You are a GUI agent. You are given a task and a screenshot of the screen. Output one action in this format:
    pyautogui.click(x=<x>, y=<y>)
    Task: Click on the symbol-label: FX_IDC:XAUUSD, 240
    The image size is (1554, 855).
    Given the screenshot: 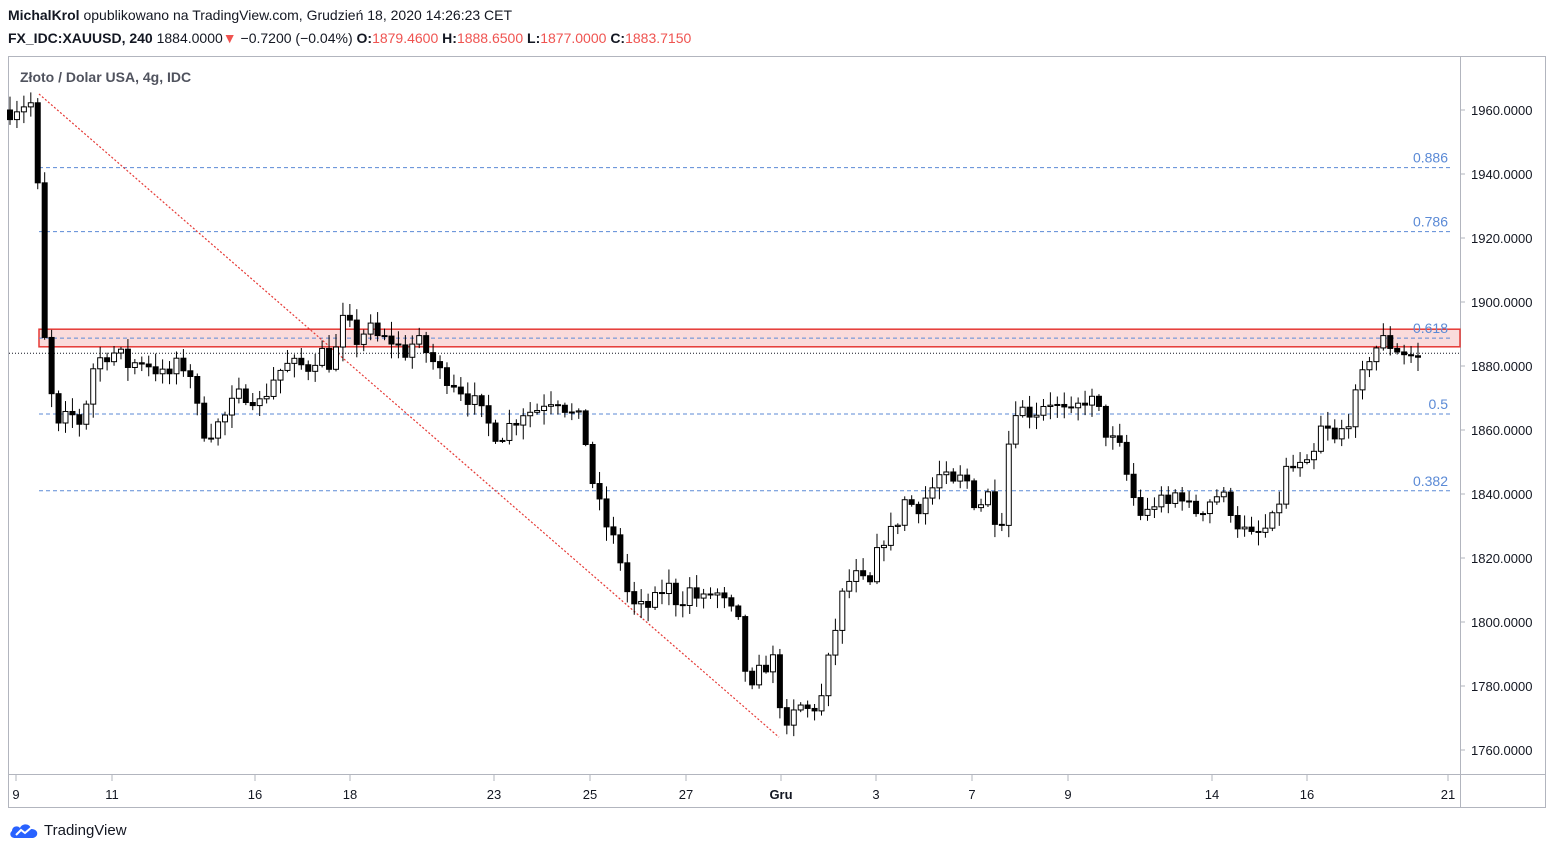 What is the action you would take?
    pyautogui.click(x=80, y=38)
    